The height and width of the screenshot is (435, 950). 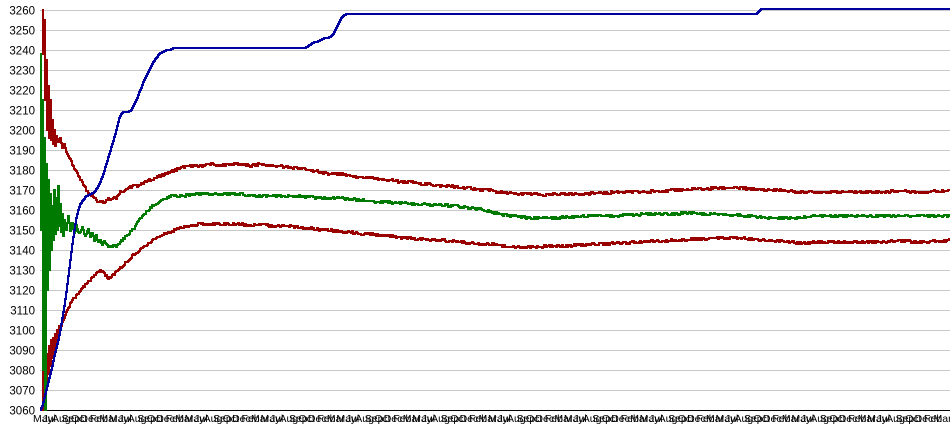 I want to click on y-tick-label: 3090, so click(x=22, y=352).